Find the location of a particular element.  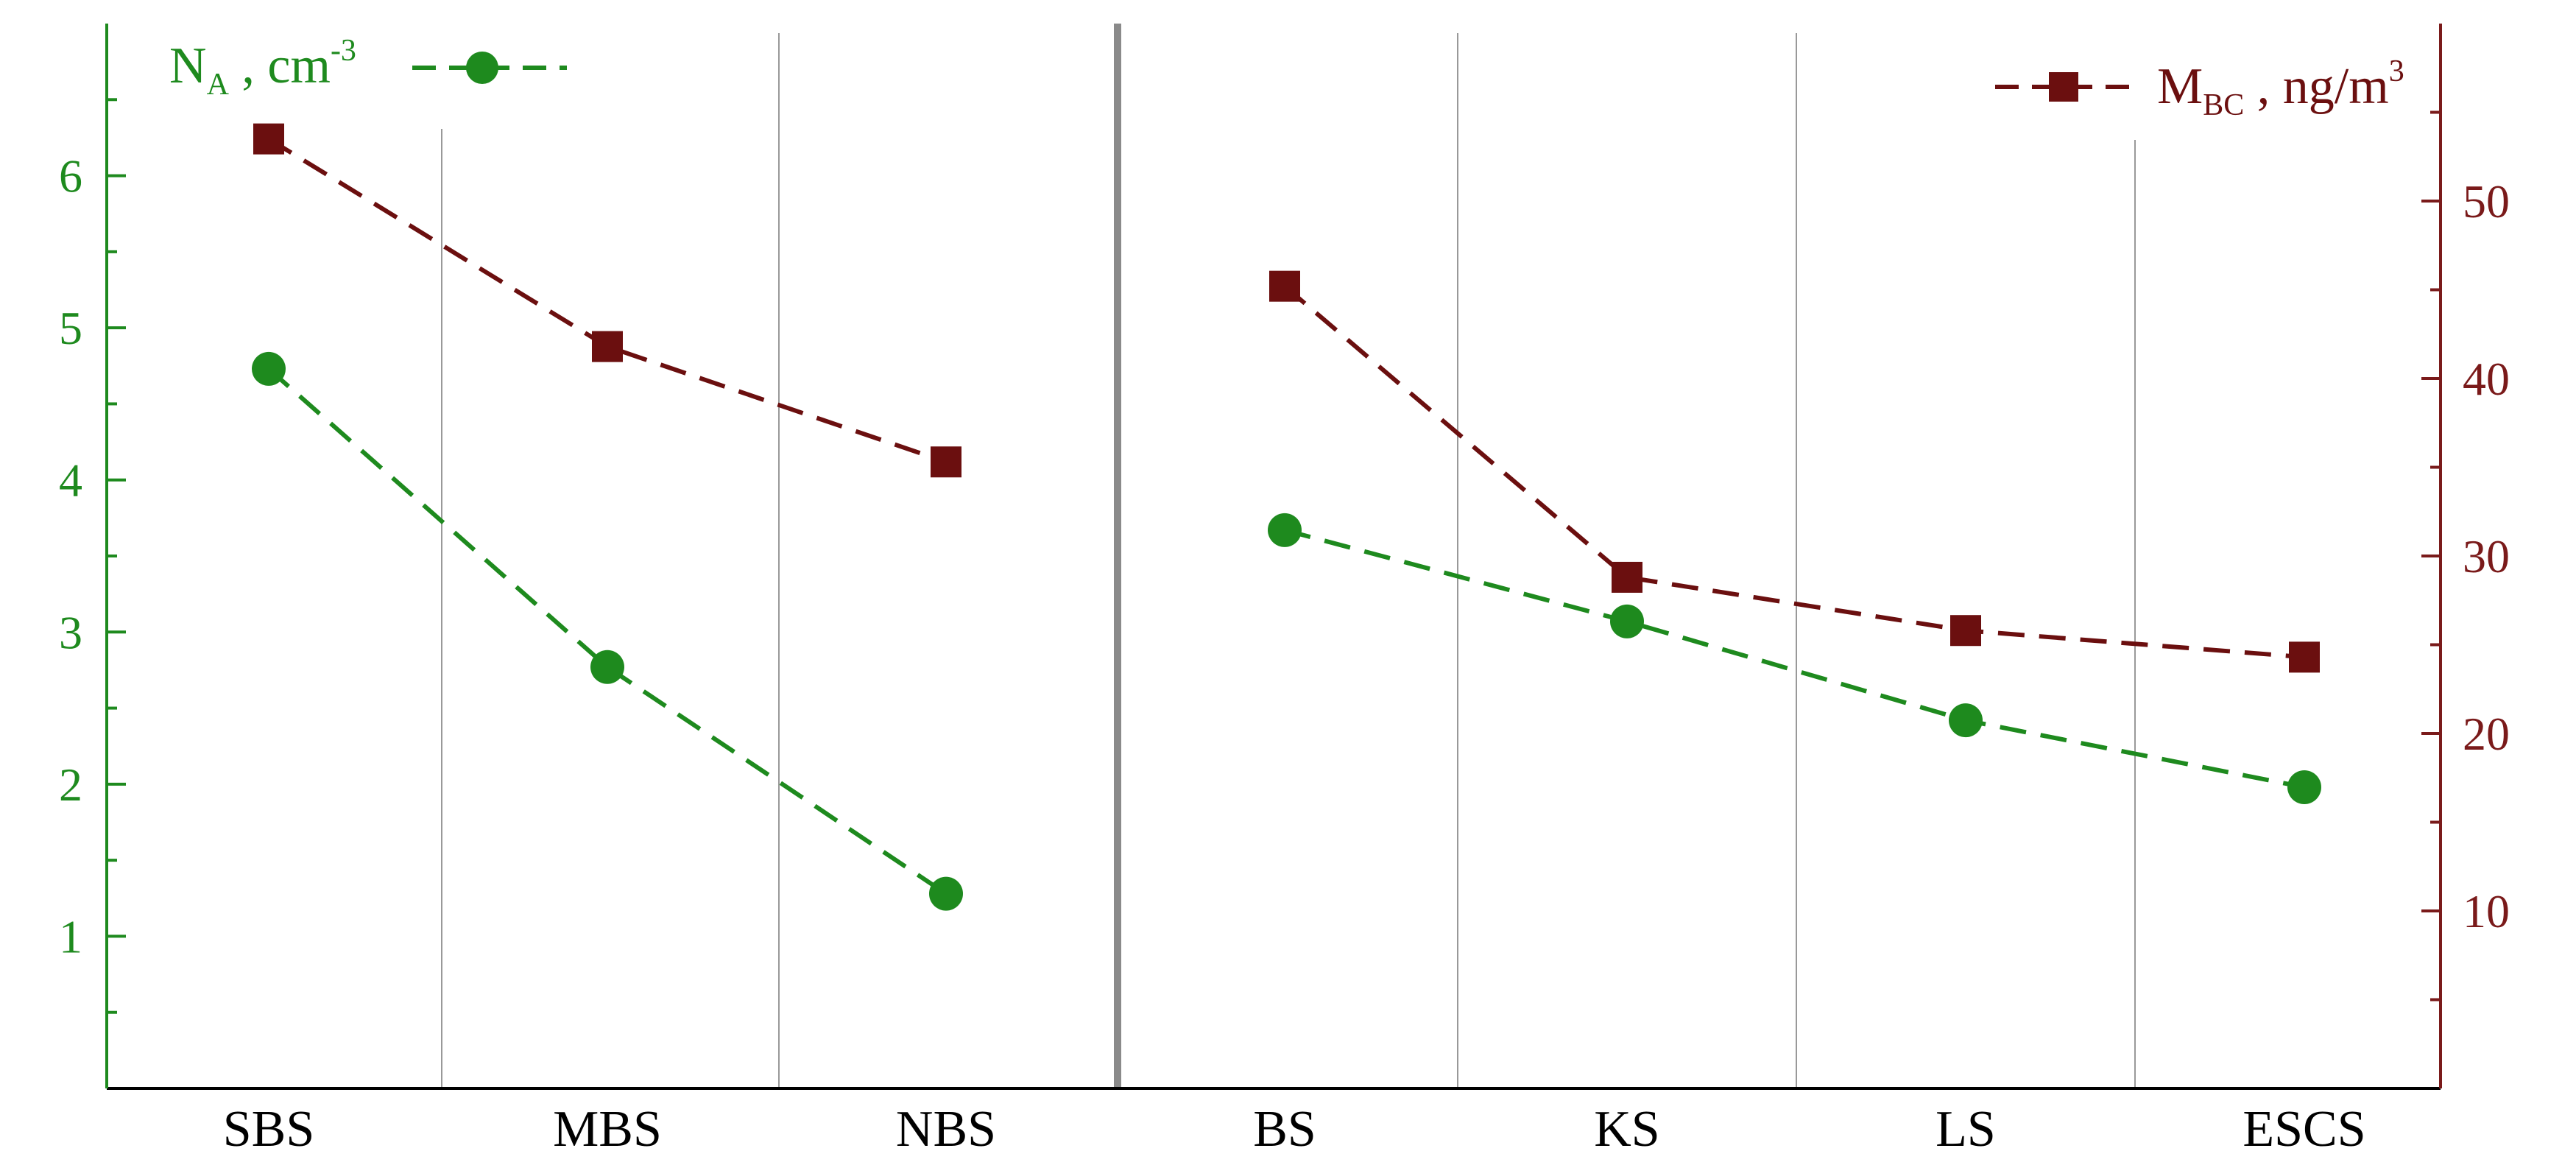

legend-mbc: MBC , ng/m3 is located at coordinates (2199, 88).